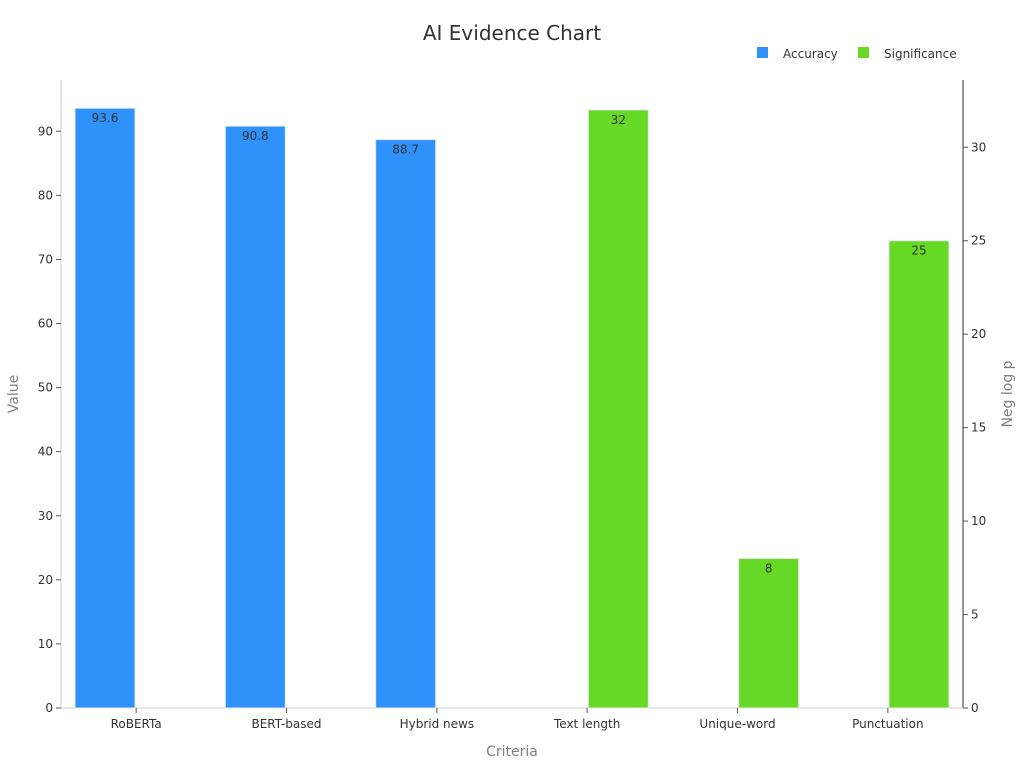  What do you see at coordinates (586, 724) in the screenshot?
I see `x-tick-label: Text length` at bounding box center [586, 724].